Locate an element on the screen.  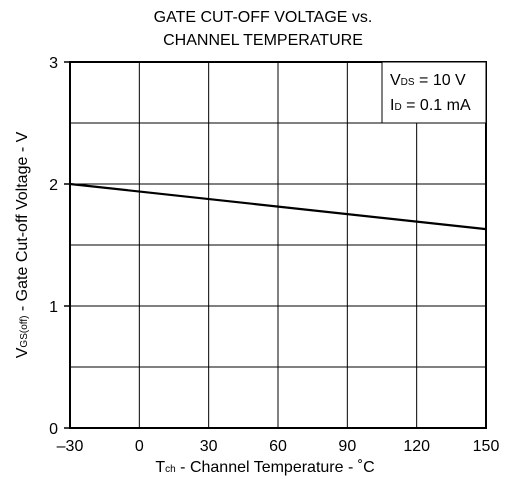
data-series is located at coordinates (278, 206).